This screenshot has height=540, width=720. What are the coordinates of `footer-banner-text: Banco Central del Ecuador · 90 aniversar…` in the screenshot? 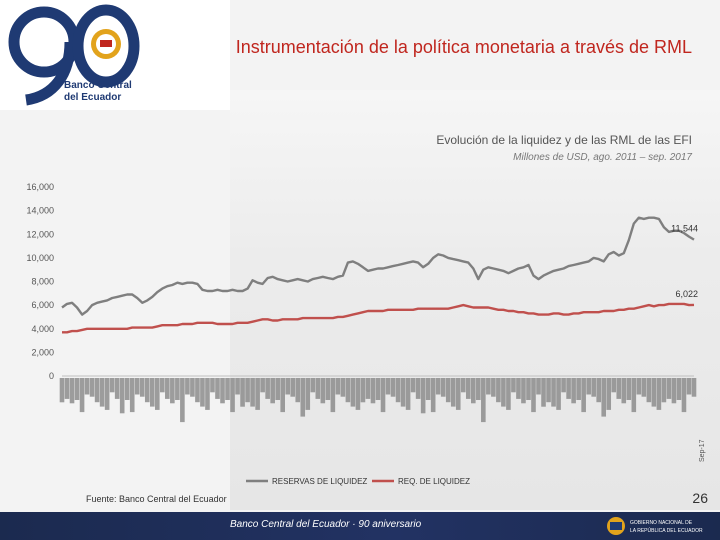 It's located at (326, 524).